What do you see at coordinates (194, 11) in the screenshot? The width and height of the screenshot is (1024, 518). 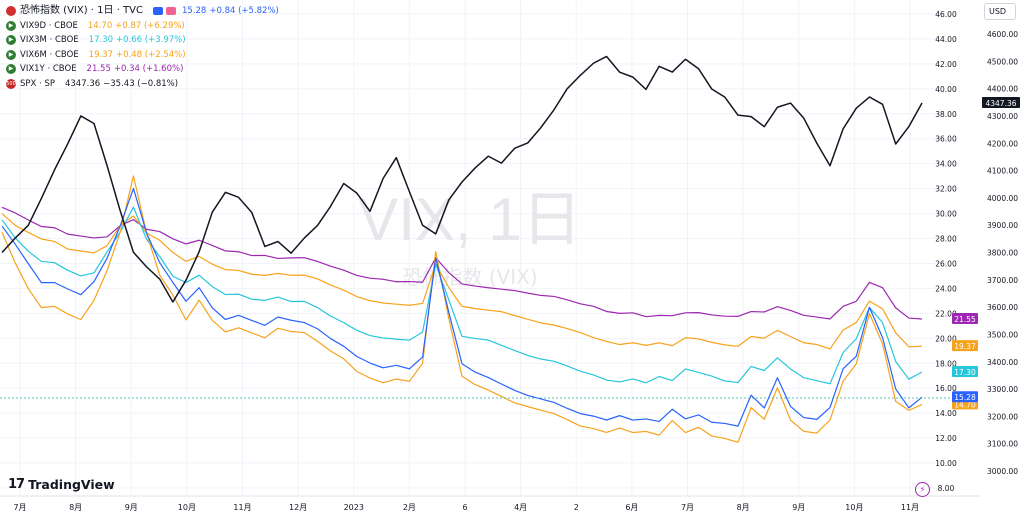 I see `legend-value: 15.28` at bounding box center [194, 11].